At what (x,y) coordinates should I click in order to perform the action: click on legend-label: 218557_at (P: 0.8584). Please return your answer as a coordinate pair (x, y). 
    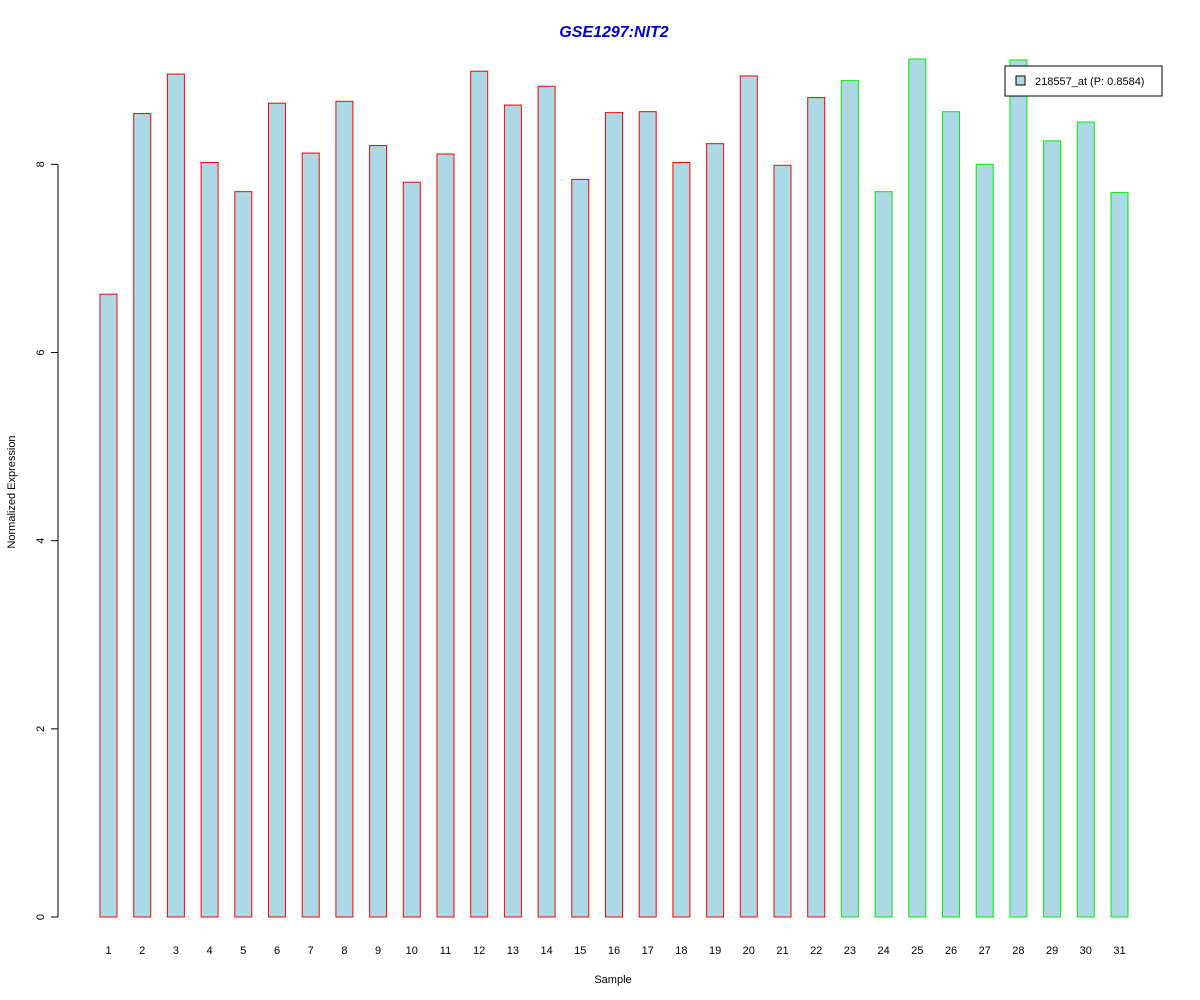
    Looking at the image, I should click on (1089, 82).